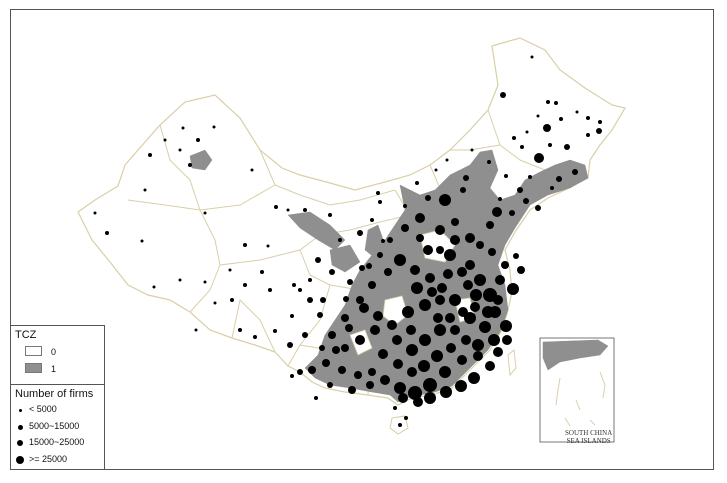  I want to click on legend-divider, so click(57, 384).